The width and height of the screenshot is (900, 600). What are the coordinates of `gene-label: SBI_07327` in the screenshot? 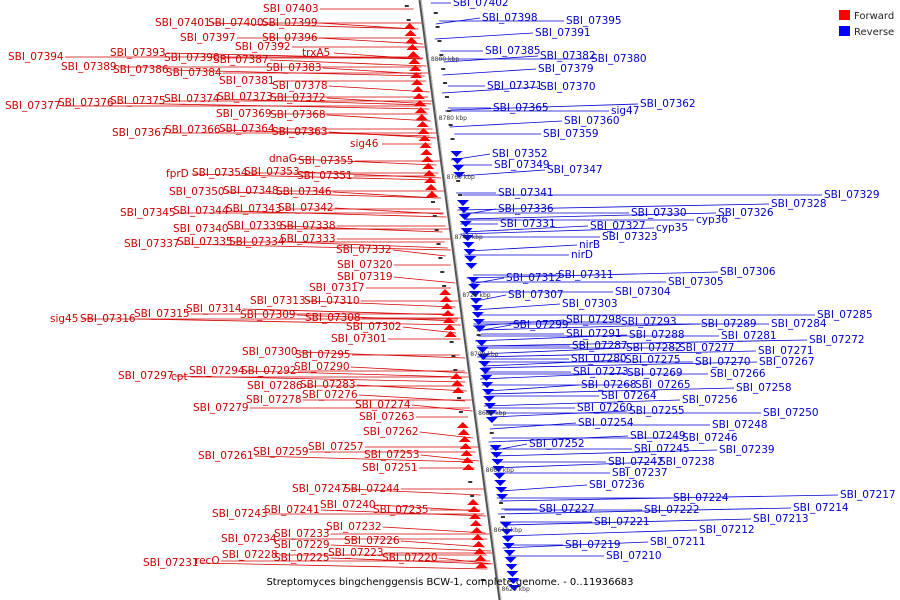 It's located at (618, 226).